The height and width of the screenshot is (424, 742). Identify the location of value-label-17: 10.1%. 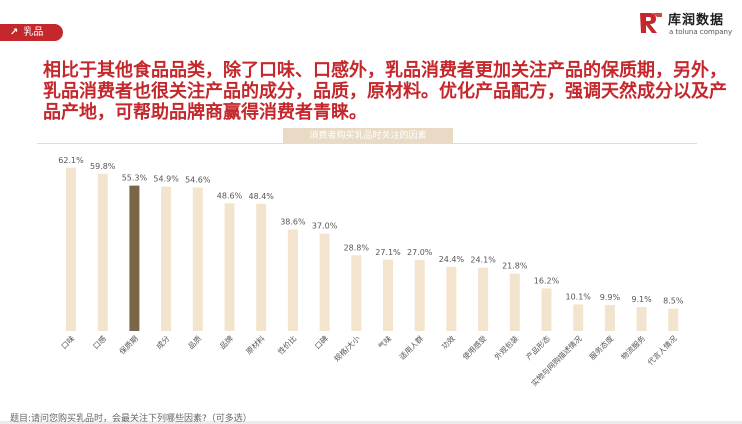
(578, 296).